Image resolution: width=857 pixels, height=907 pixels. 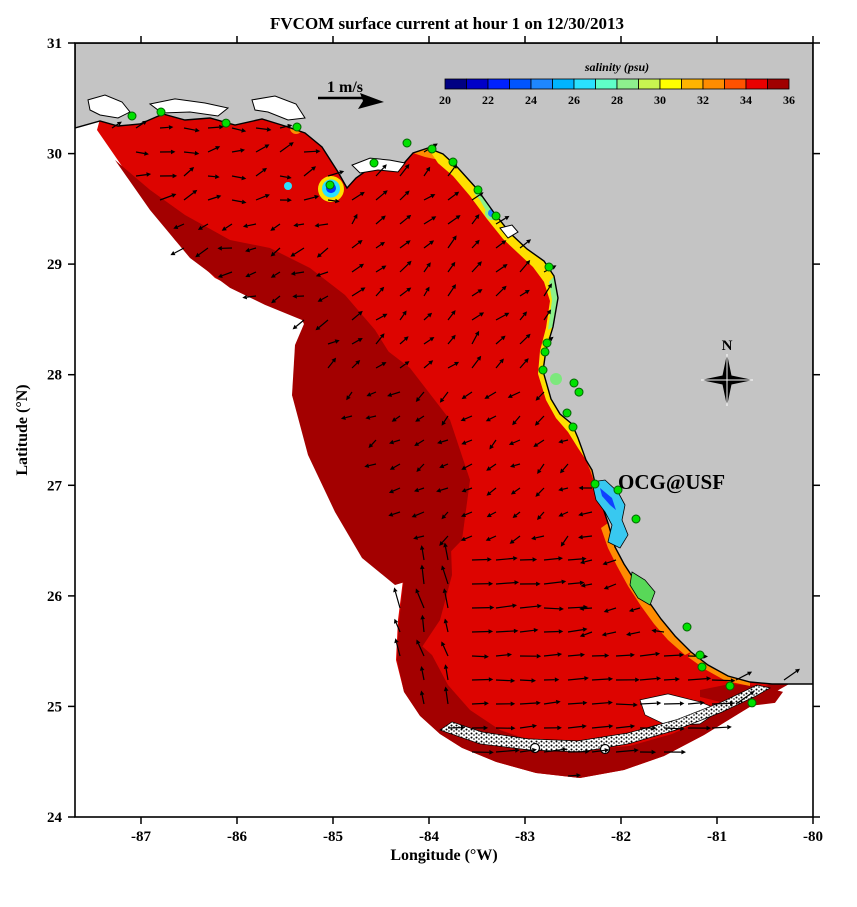 What do you see at coordinates (351, 94) in the screenshot?
I see `velocity-scale: 1 m/s` at bounding box center [351, 94].